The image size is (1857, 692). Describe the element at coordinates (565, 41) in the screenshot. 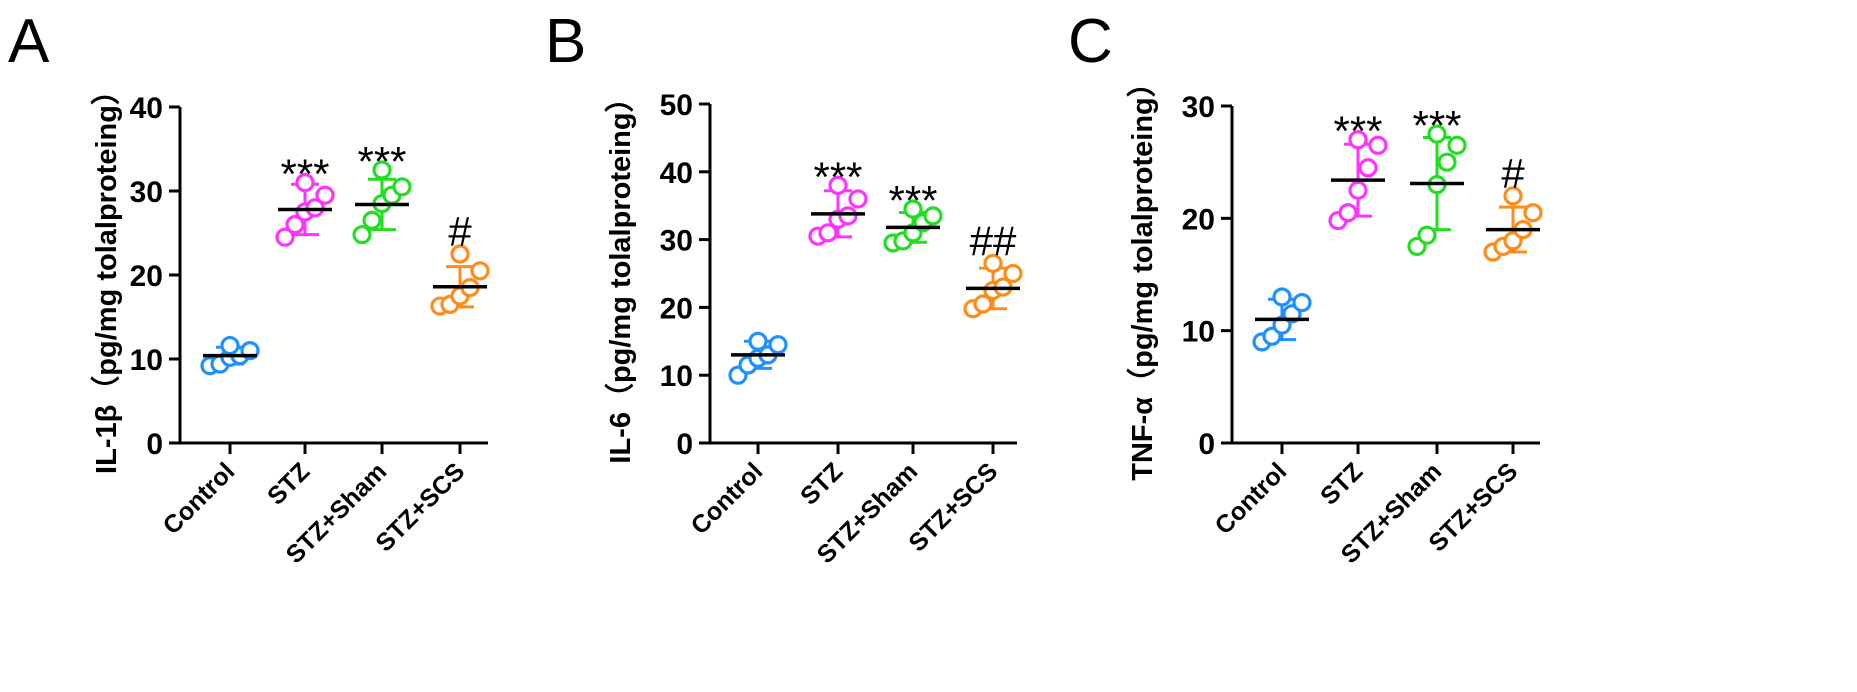

I see `panel-letter: B` at that location.